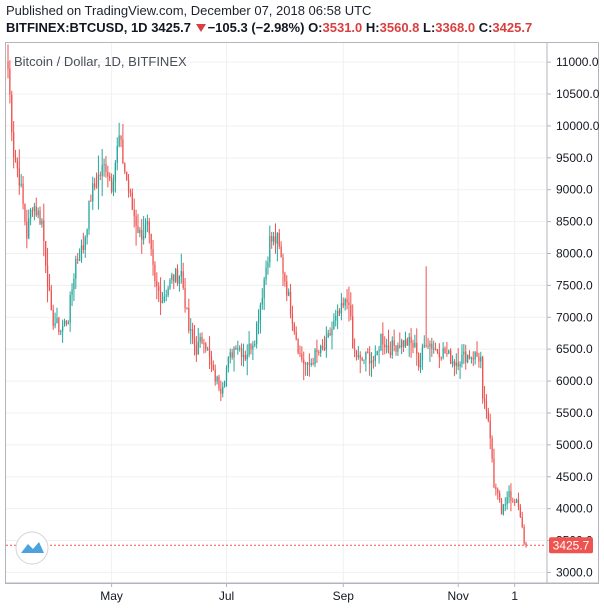  What do you see at coordinates (256, 27) in the screenshot?
I see `price-change: −105.3 (−2.98%)` at bounding box center [256, 27].